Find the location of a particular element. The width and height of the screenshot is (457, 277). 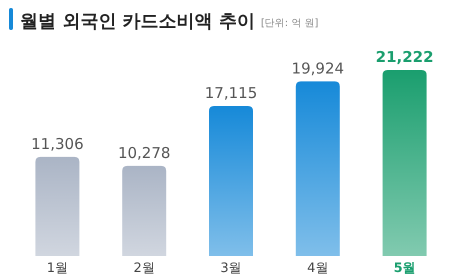

chart-title: 월별 외국인 카드소비액 추이 is located at coordinates (137, 21).